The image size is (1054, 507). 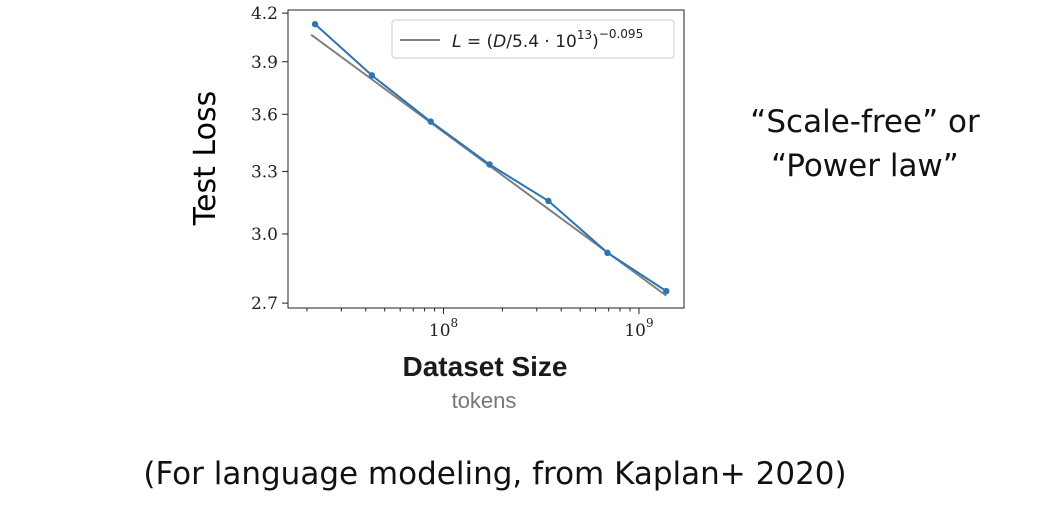 What do you see at coordinates (264, 235) in the screenshot?
I see `y-tick-label: 3.0` at bounding box center [264, 235].